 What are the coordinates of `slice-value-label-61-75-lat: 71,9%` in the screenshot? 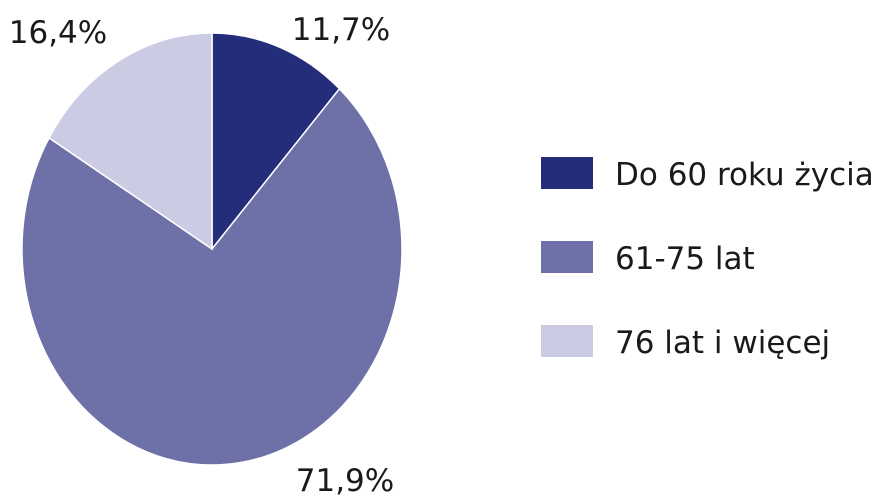 It's located at (345, 481).